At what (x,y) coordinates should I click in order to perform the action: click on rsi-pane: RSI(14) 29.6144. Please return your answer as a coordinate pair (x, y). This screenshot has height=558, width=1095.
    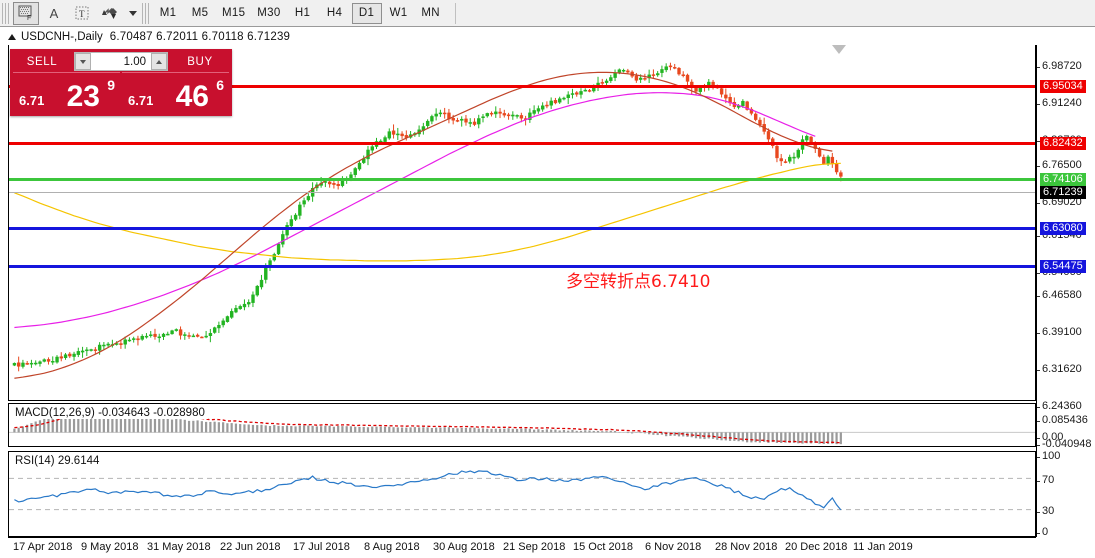
    Looking at the image, I should click on (522, 494).